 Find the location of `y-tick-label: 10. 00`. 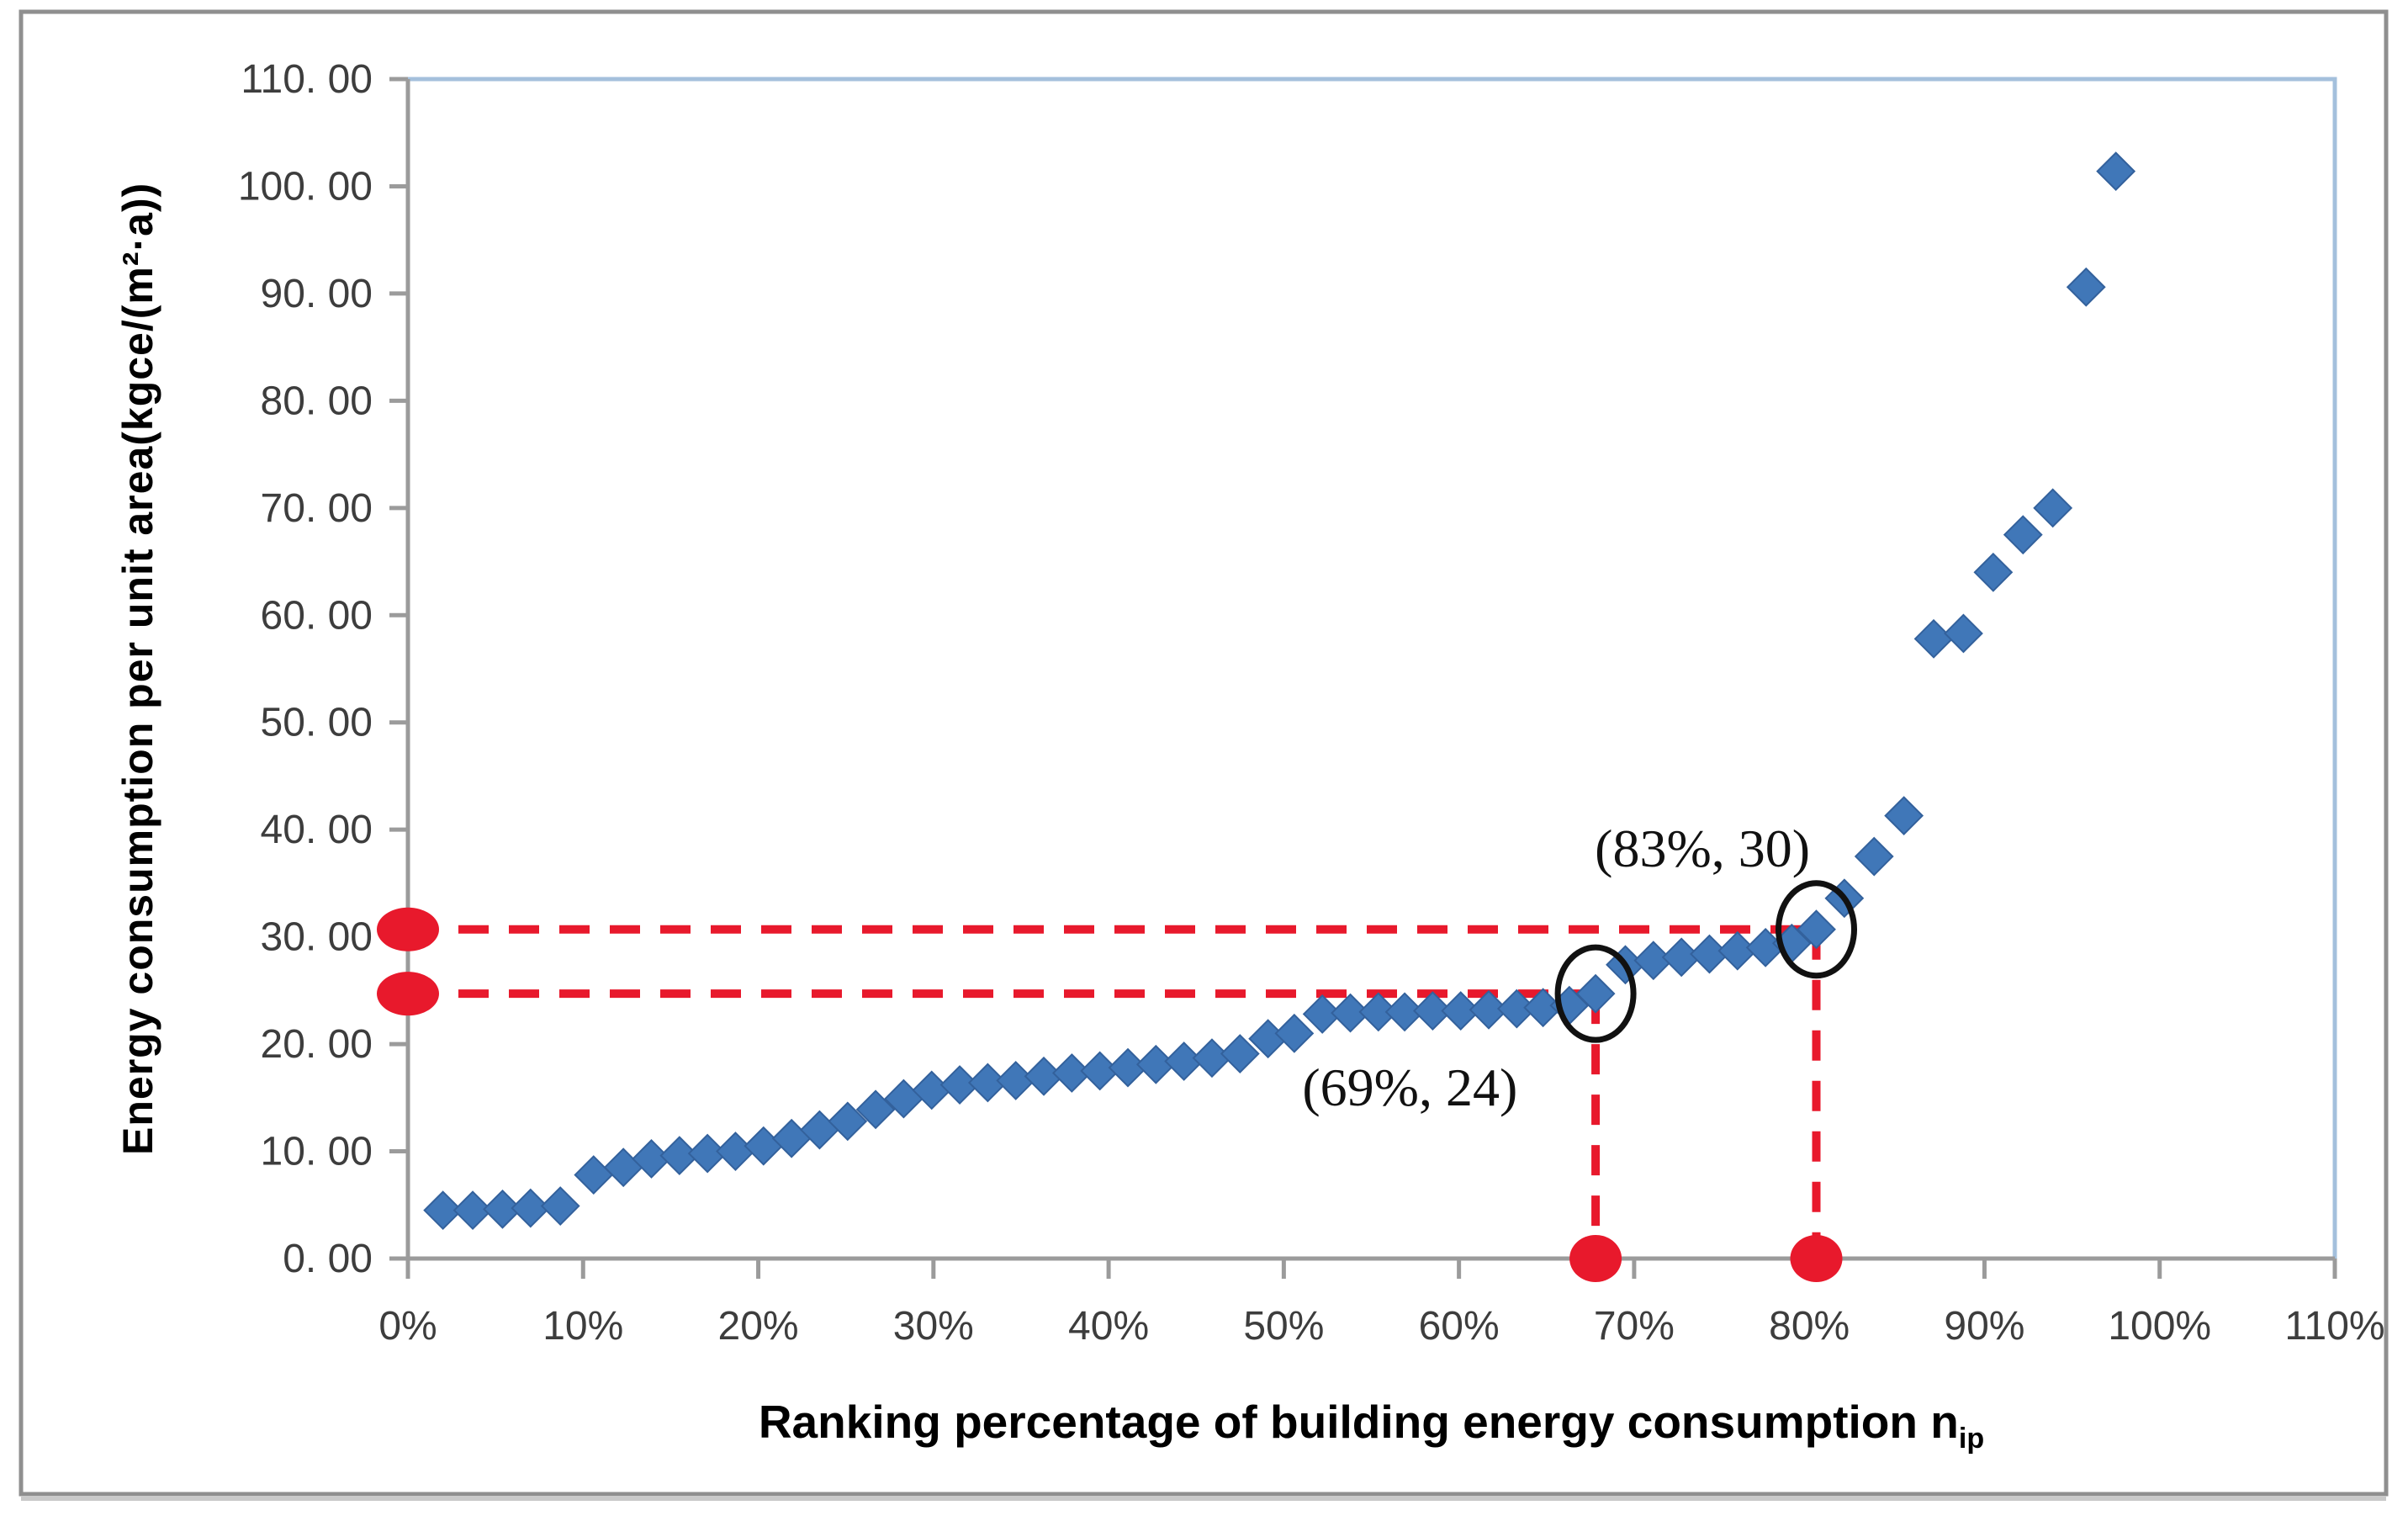

y-tick-label: 10. 00 is located at coordinates (317, 1152).